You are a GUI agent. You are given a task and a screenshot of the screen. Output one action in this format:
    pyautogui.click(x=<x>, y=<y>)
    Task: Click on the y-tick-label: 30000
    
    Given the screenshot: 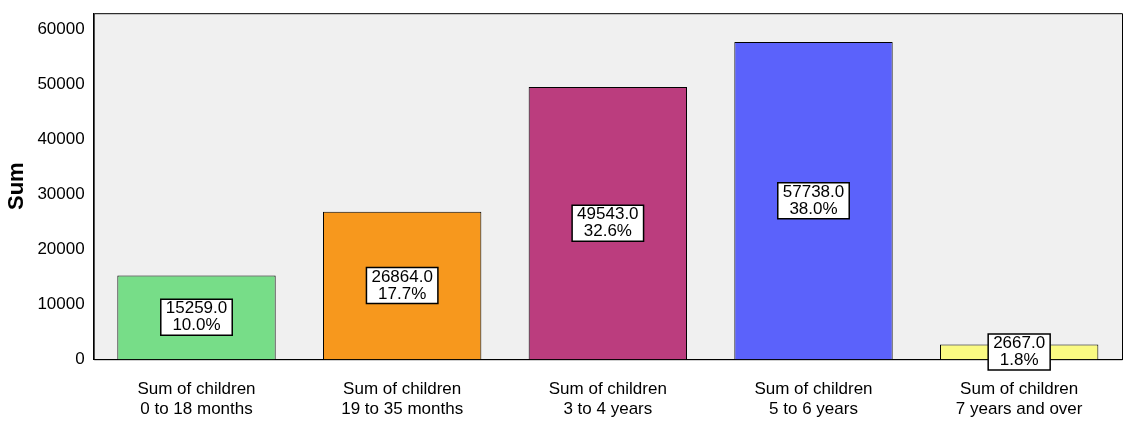 What is the action you would take?
    pyautogui.click(x=61, y=194)
    